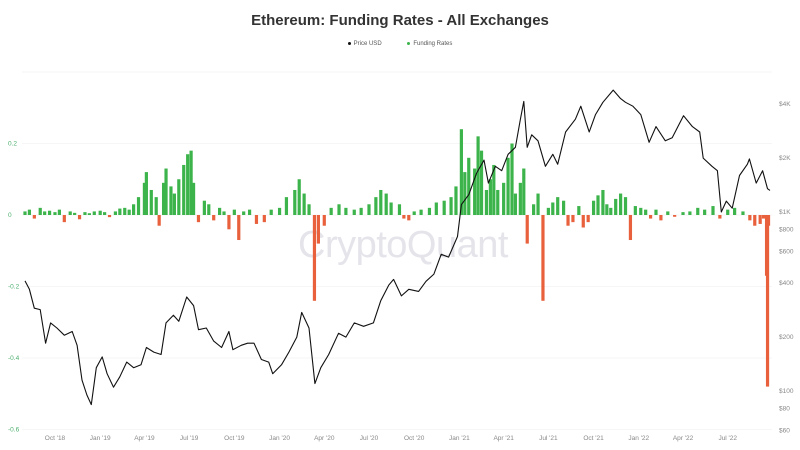  I want to click on chart-title: Ethereum: Funding Rates - All Exchanges, so click(400, 20).